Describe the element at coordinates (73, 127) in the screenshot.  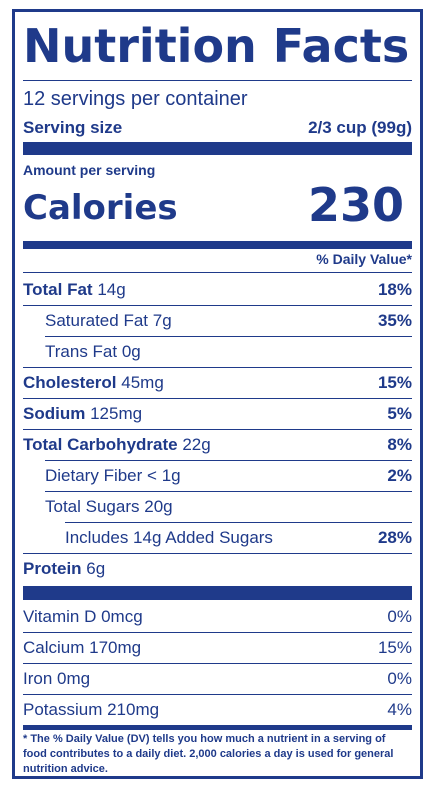
I see `serving-size-label: Serving size` at that location.